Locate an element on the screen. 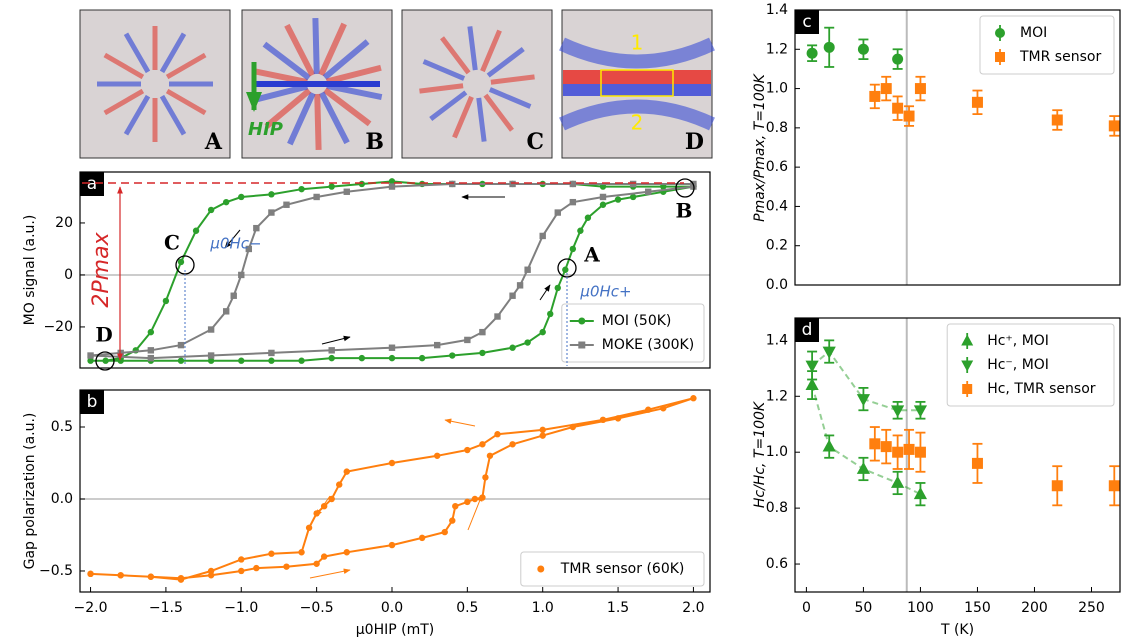 This screenshot has height=639, width=1128. panel-label: a is located at coordinates (92, 184).